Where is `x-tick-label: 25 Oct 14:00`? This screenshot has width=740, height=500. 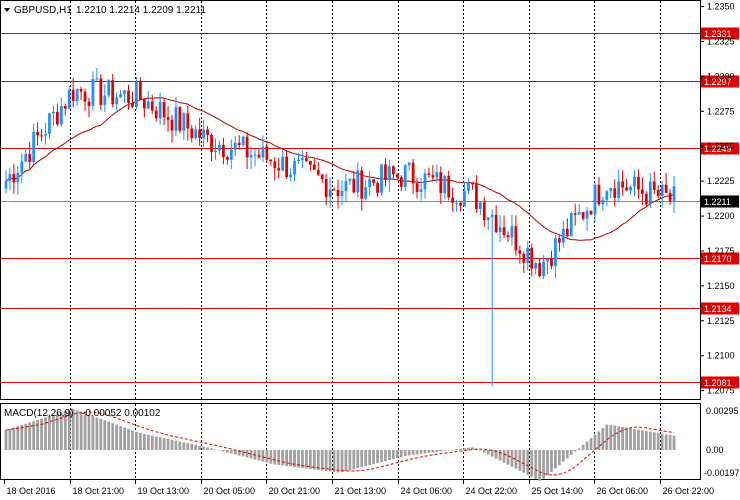
x-tick-label: 25 Oct 14:00 is located at coordinates (558, 491).